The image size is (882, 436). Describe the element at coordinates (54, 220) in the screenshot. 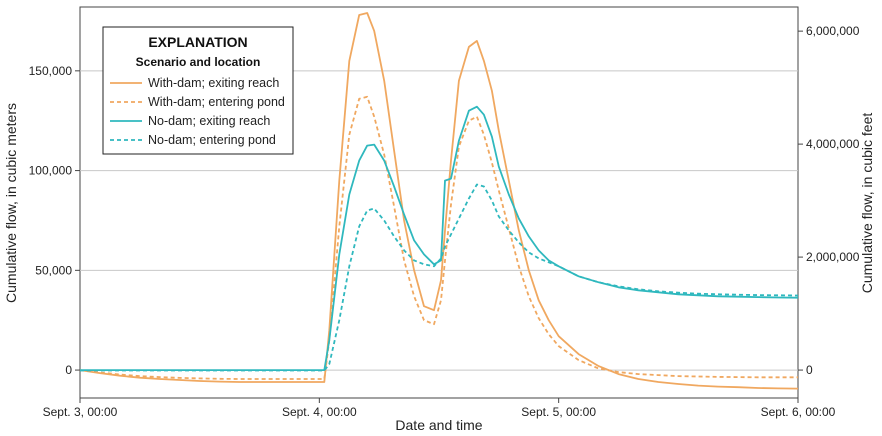

I see `y-axis-ticks: 0 50,000 100,000 150,000` at that location.